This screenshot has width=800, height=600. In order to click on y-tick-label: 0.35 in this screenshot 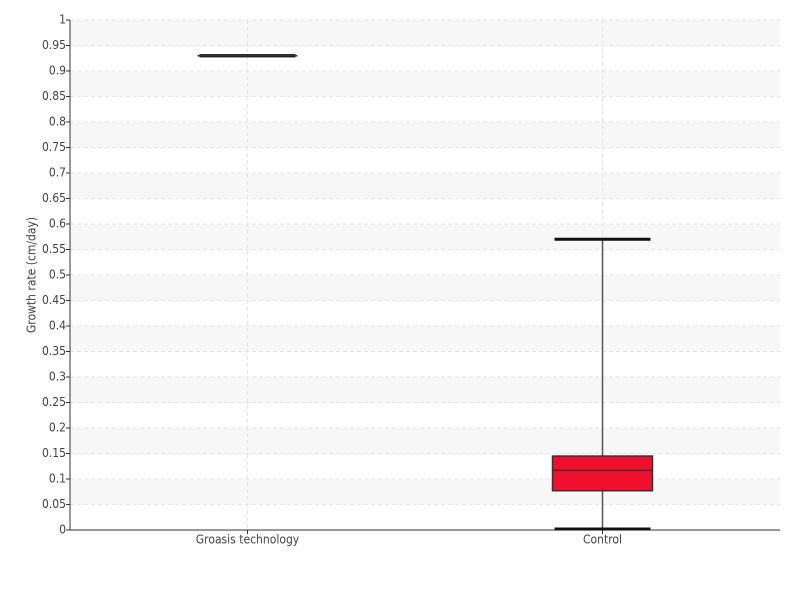, I will do `click(54, 351)`.